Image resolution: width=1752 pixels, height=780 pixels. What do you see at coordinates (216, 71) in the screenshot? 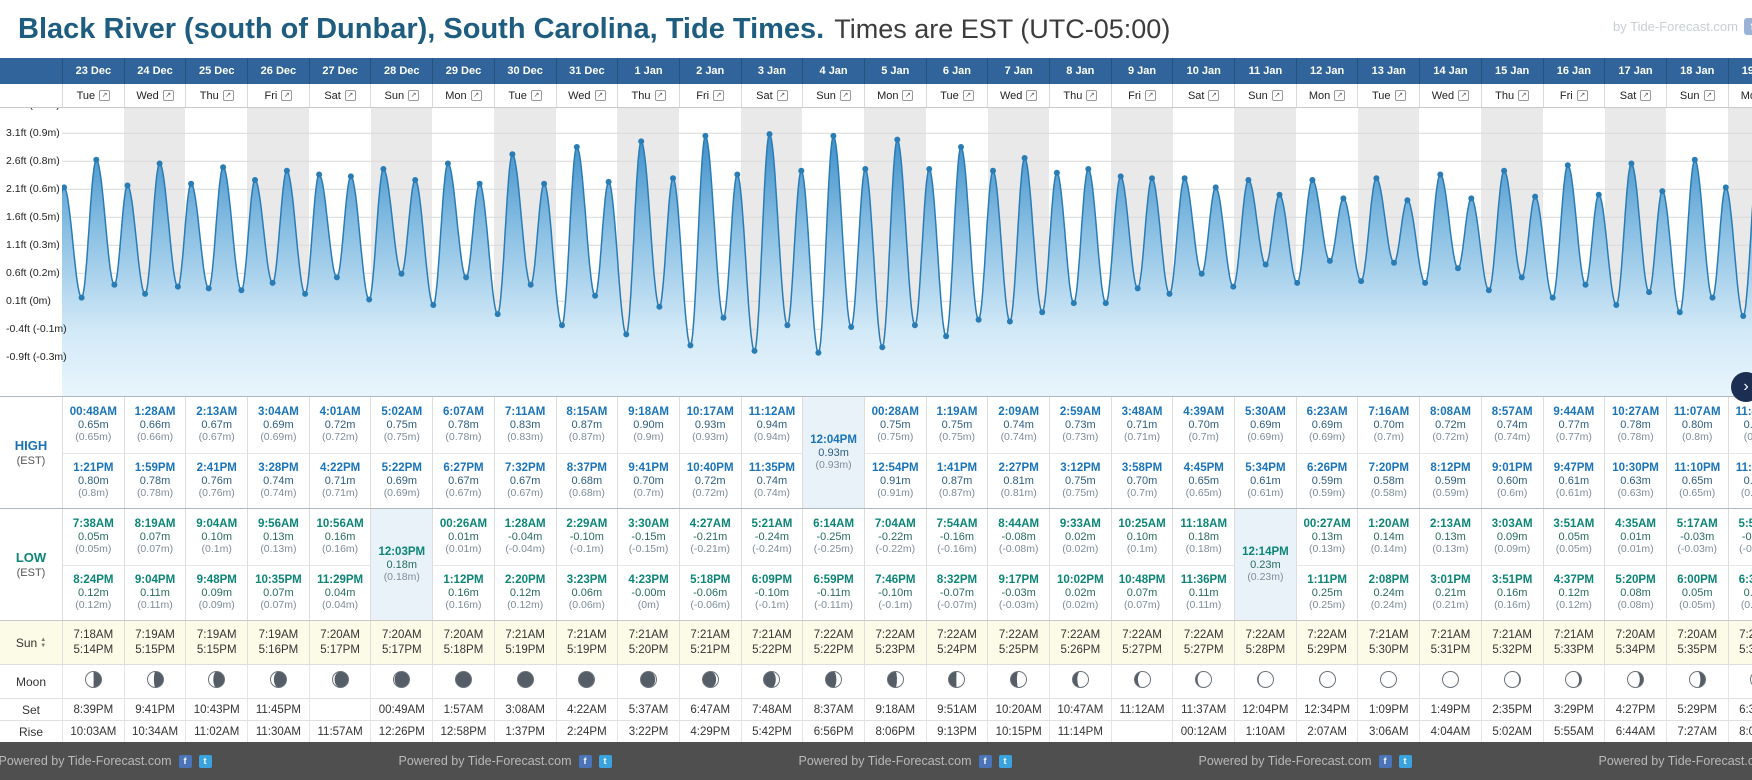
I see `date-header-cell: 25 Dec` at bounding box center [216, 71].